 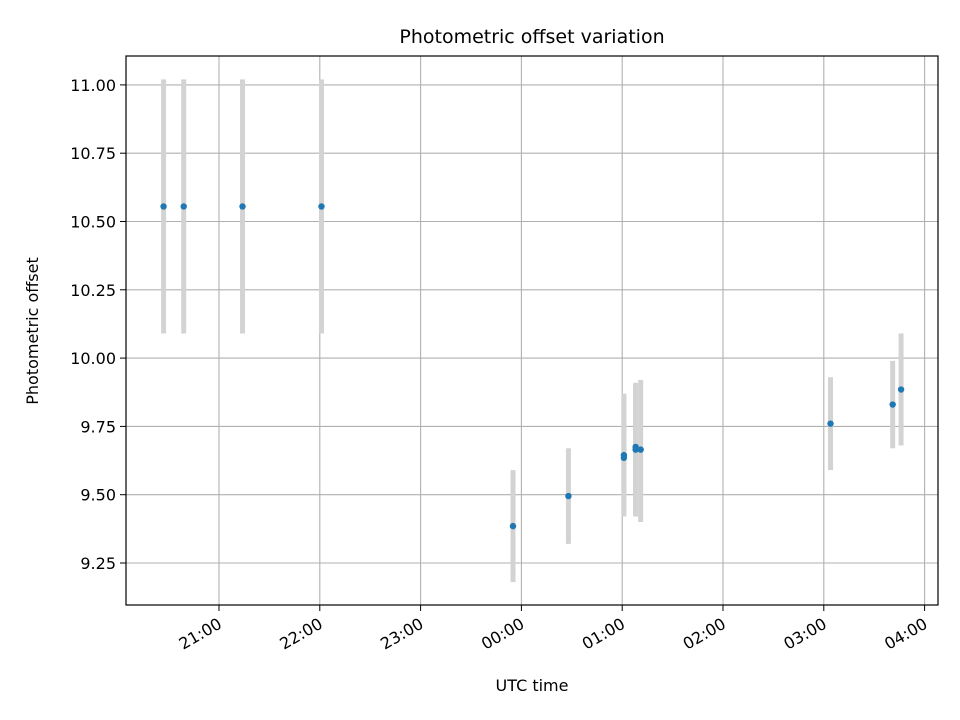 What do you see at coordinates (532, 685) in the screenshot?
I see `x-axis-label: UTC time` at bounding box center [532, 685].